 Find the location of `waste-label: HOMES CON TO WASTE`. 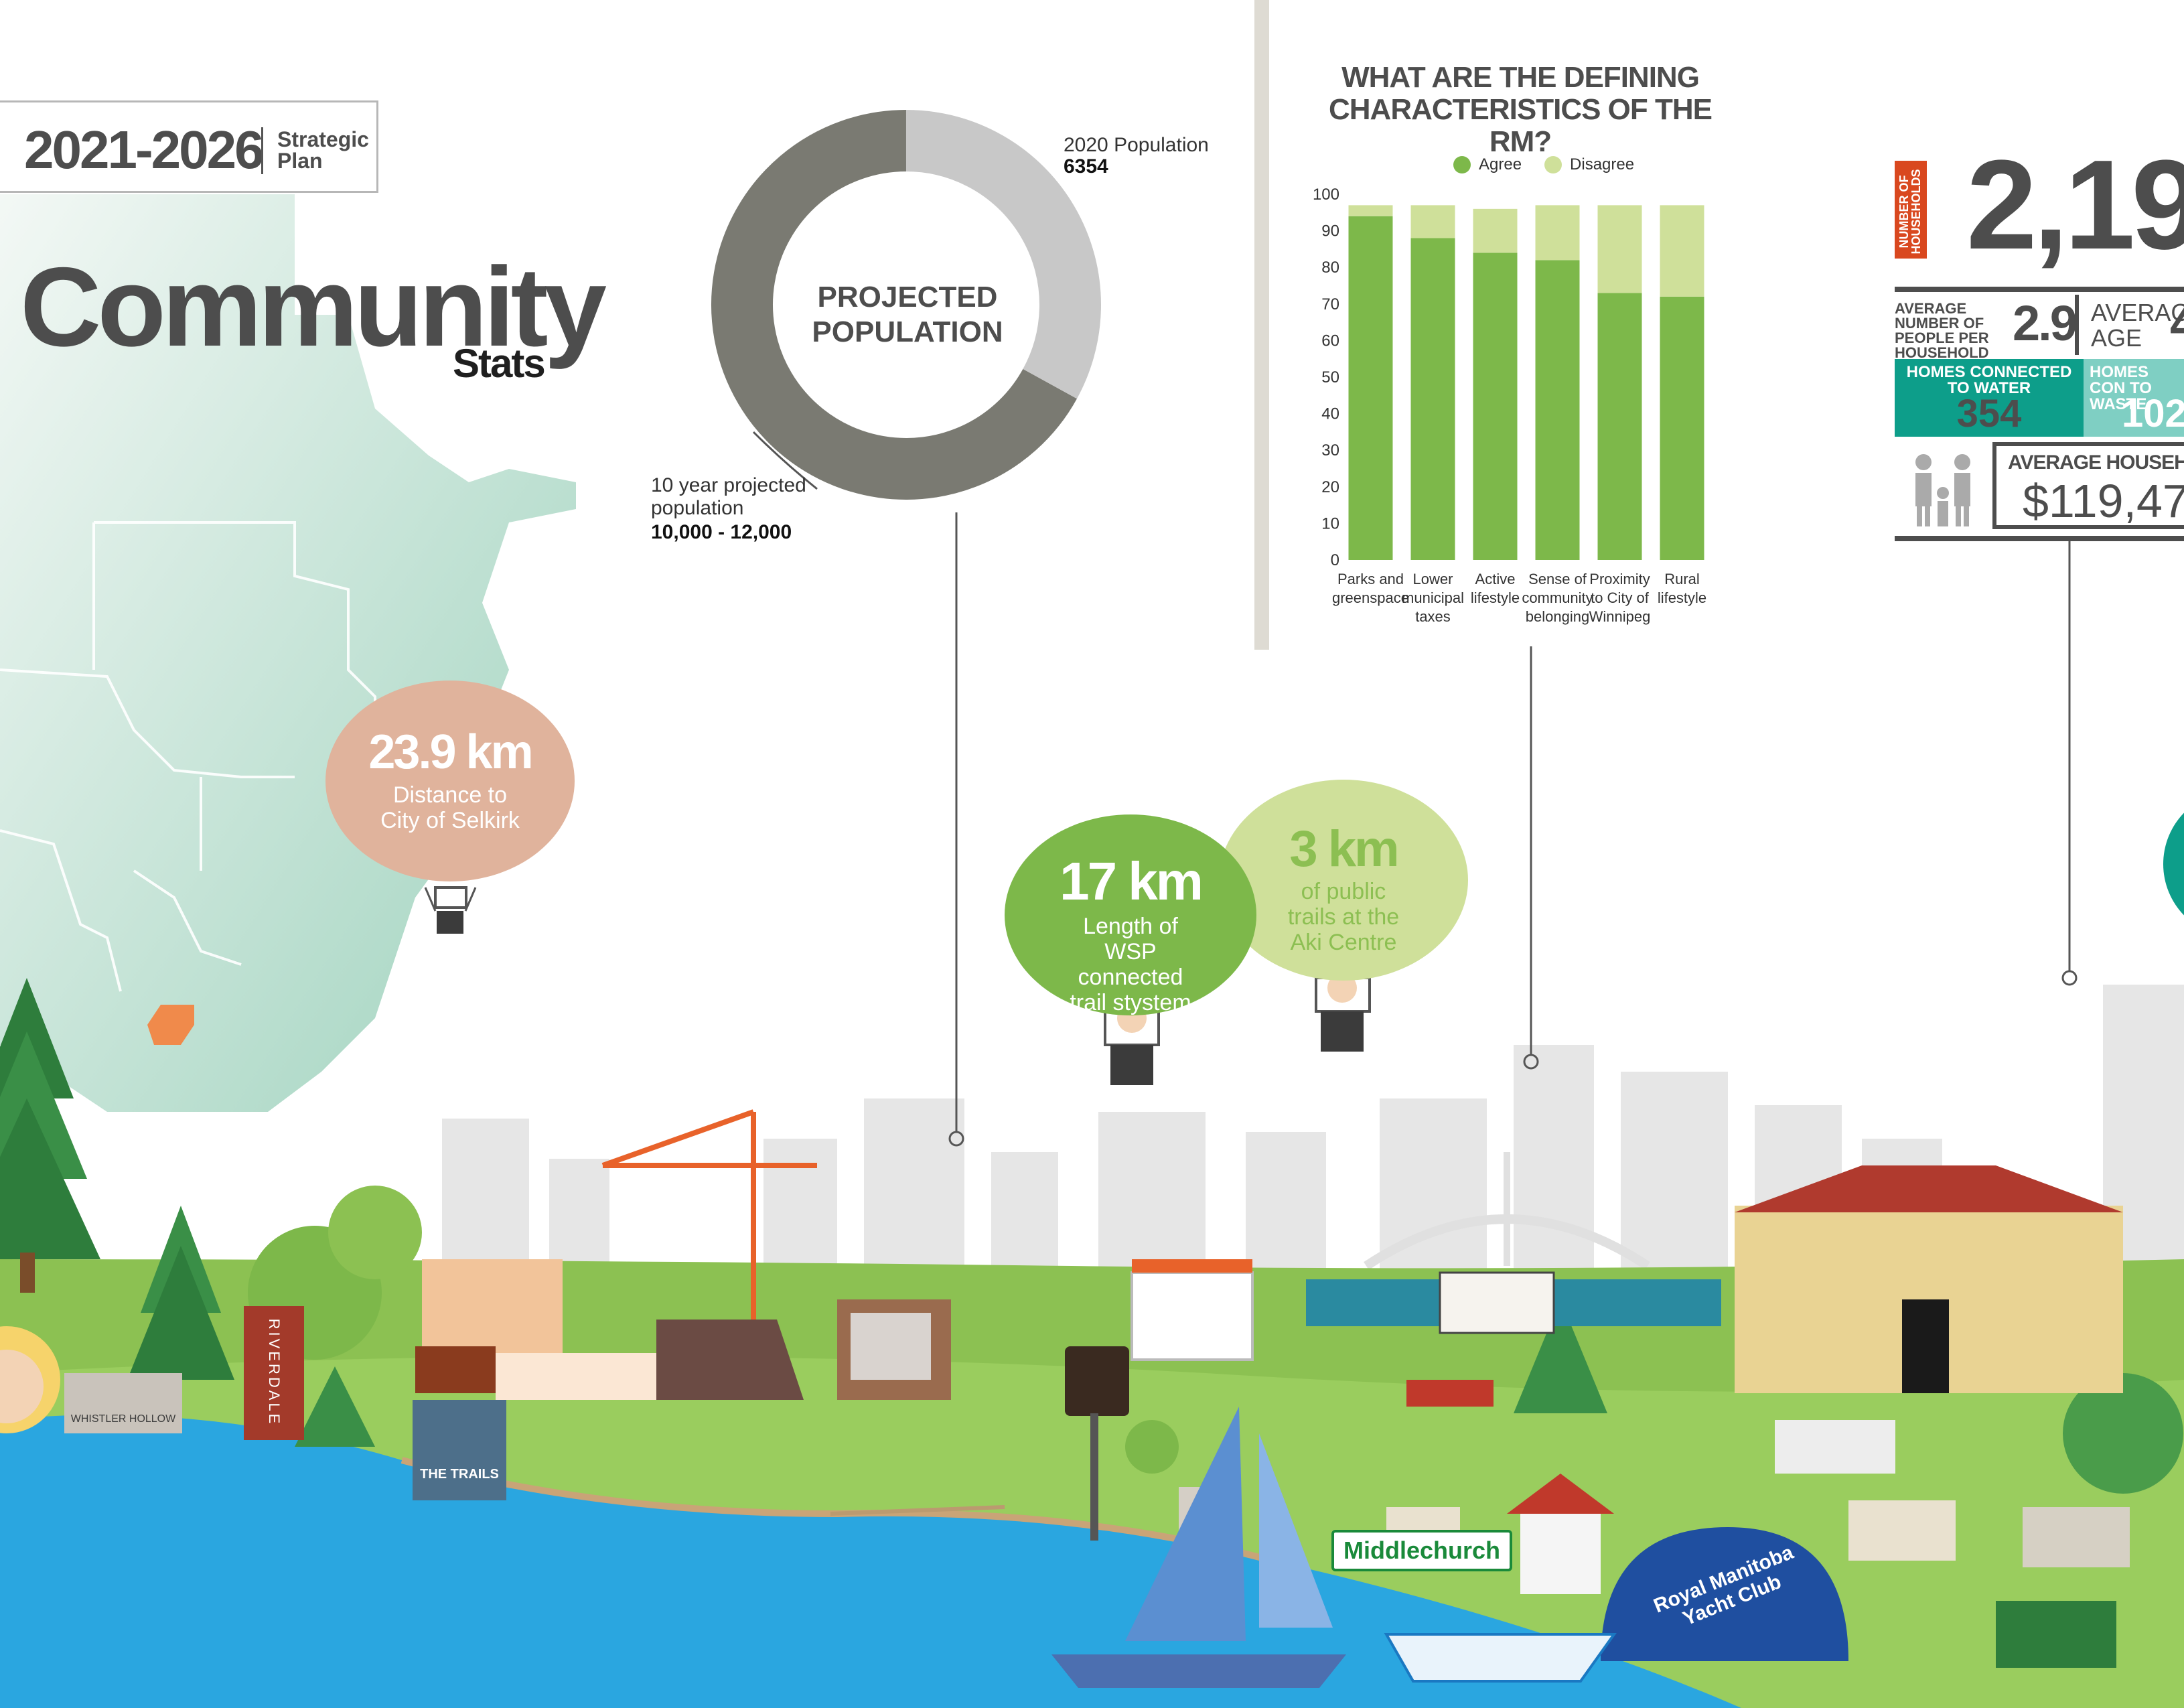

waste-label: HOMES CON TO WASTE is located at coordinates (2121, 388).